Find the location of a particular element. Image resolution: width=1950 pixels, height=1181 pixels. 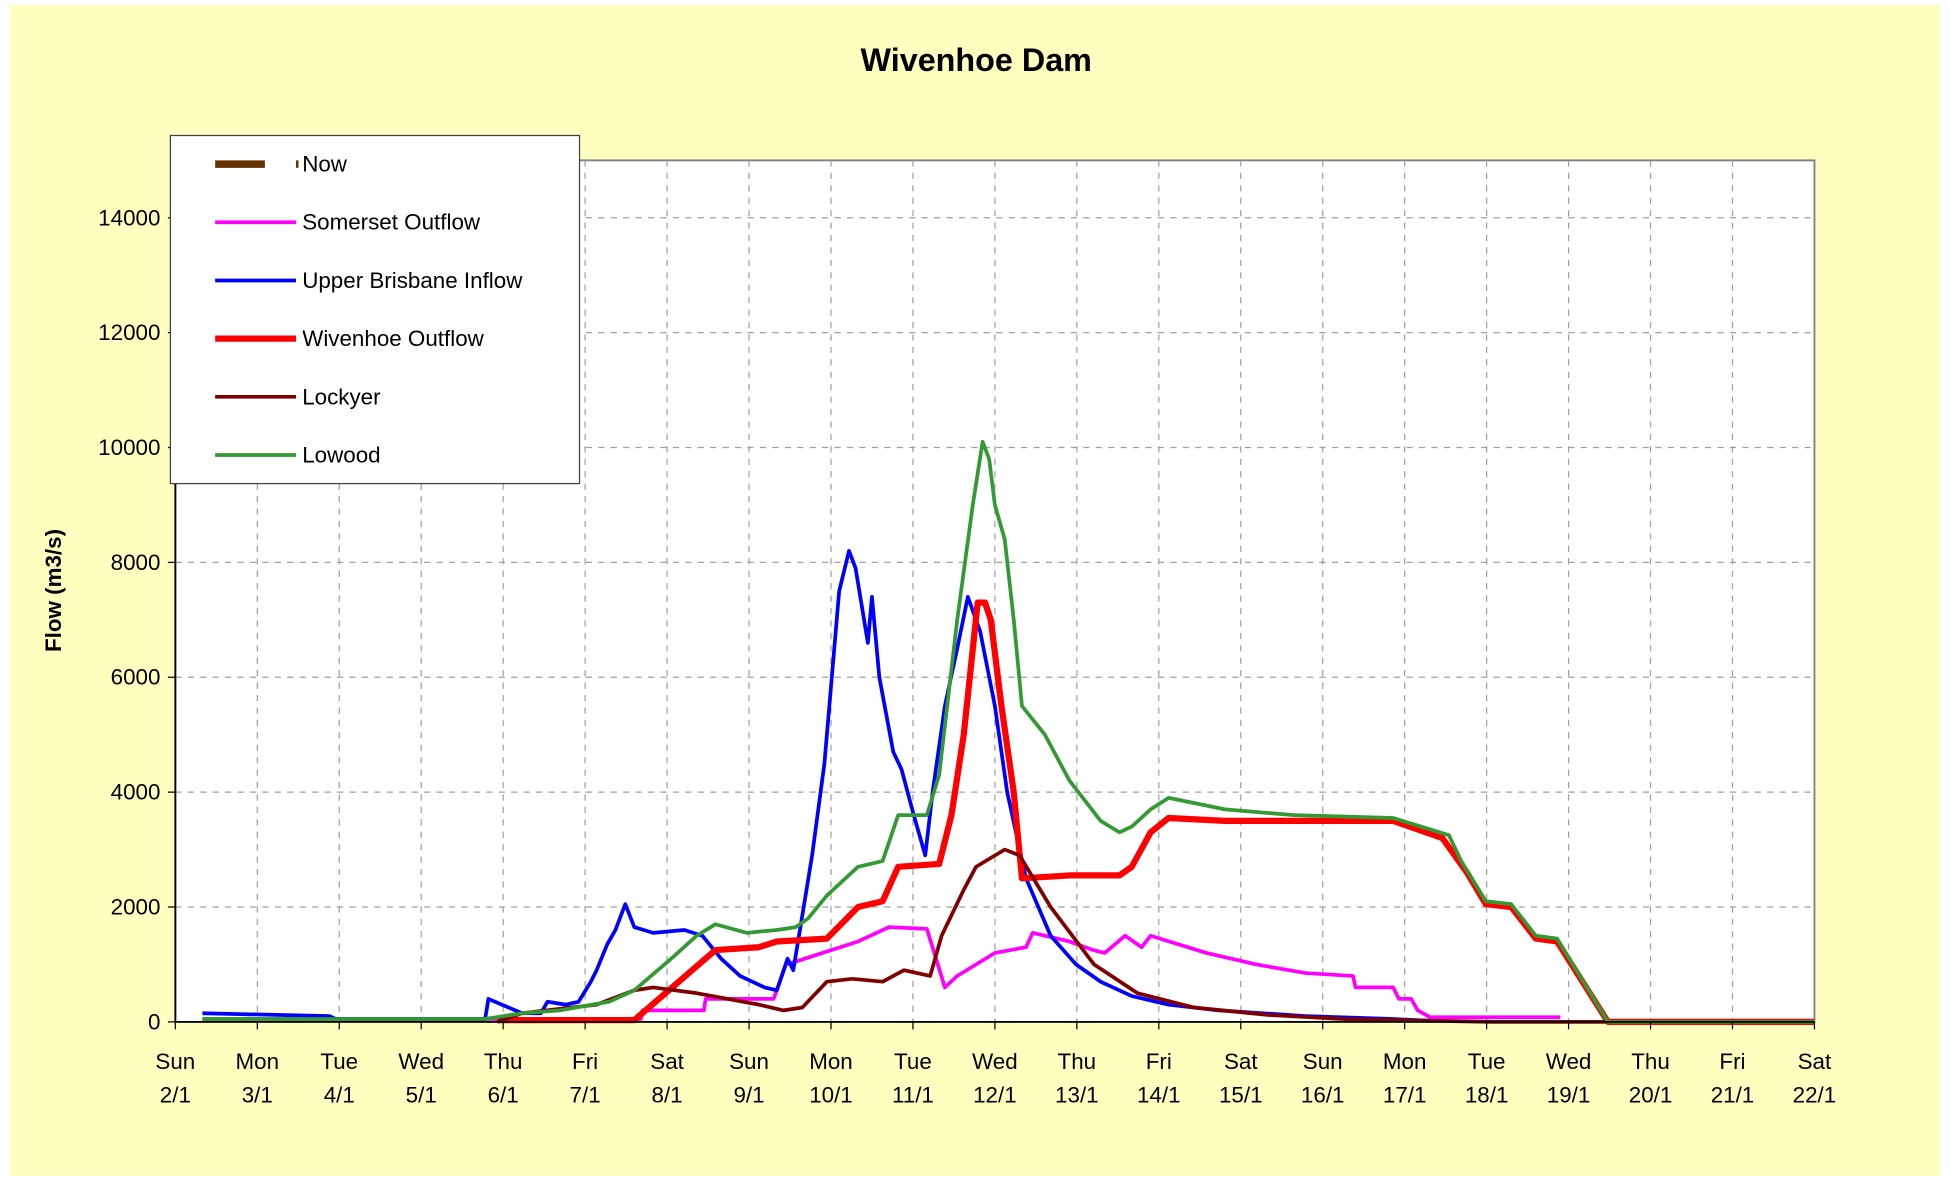

x-tick-label: Sat 8/1 is located at coordinates (667, 1078).